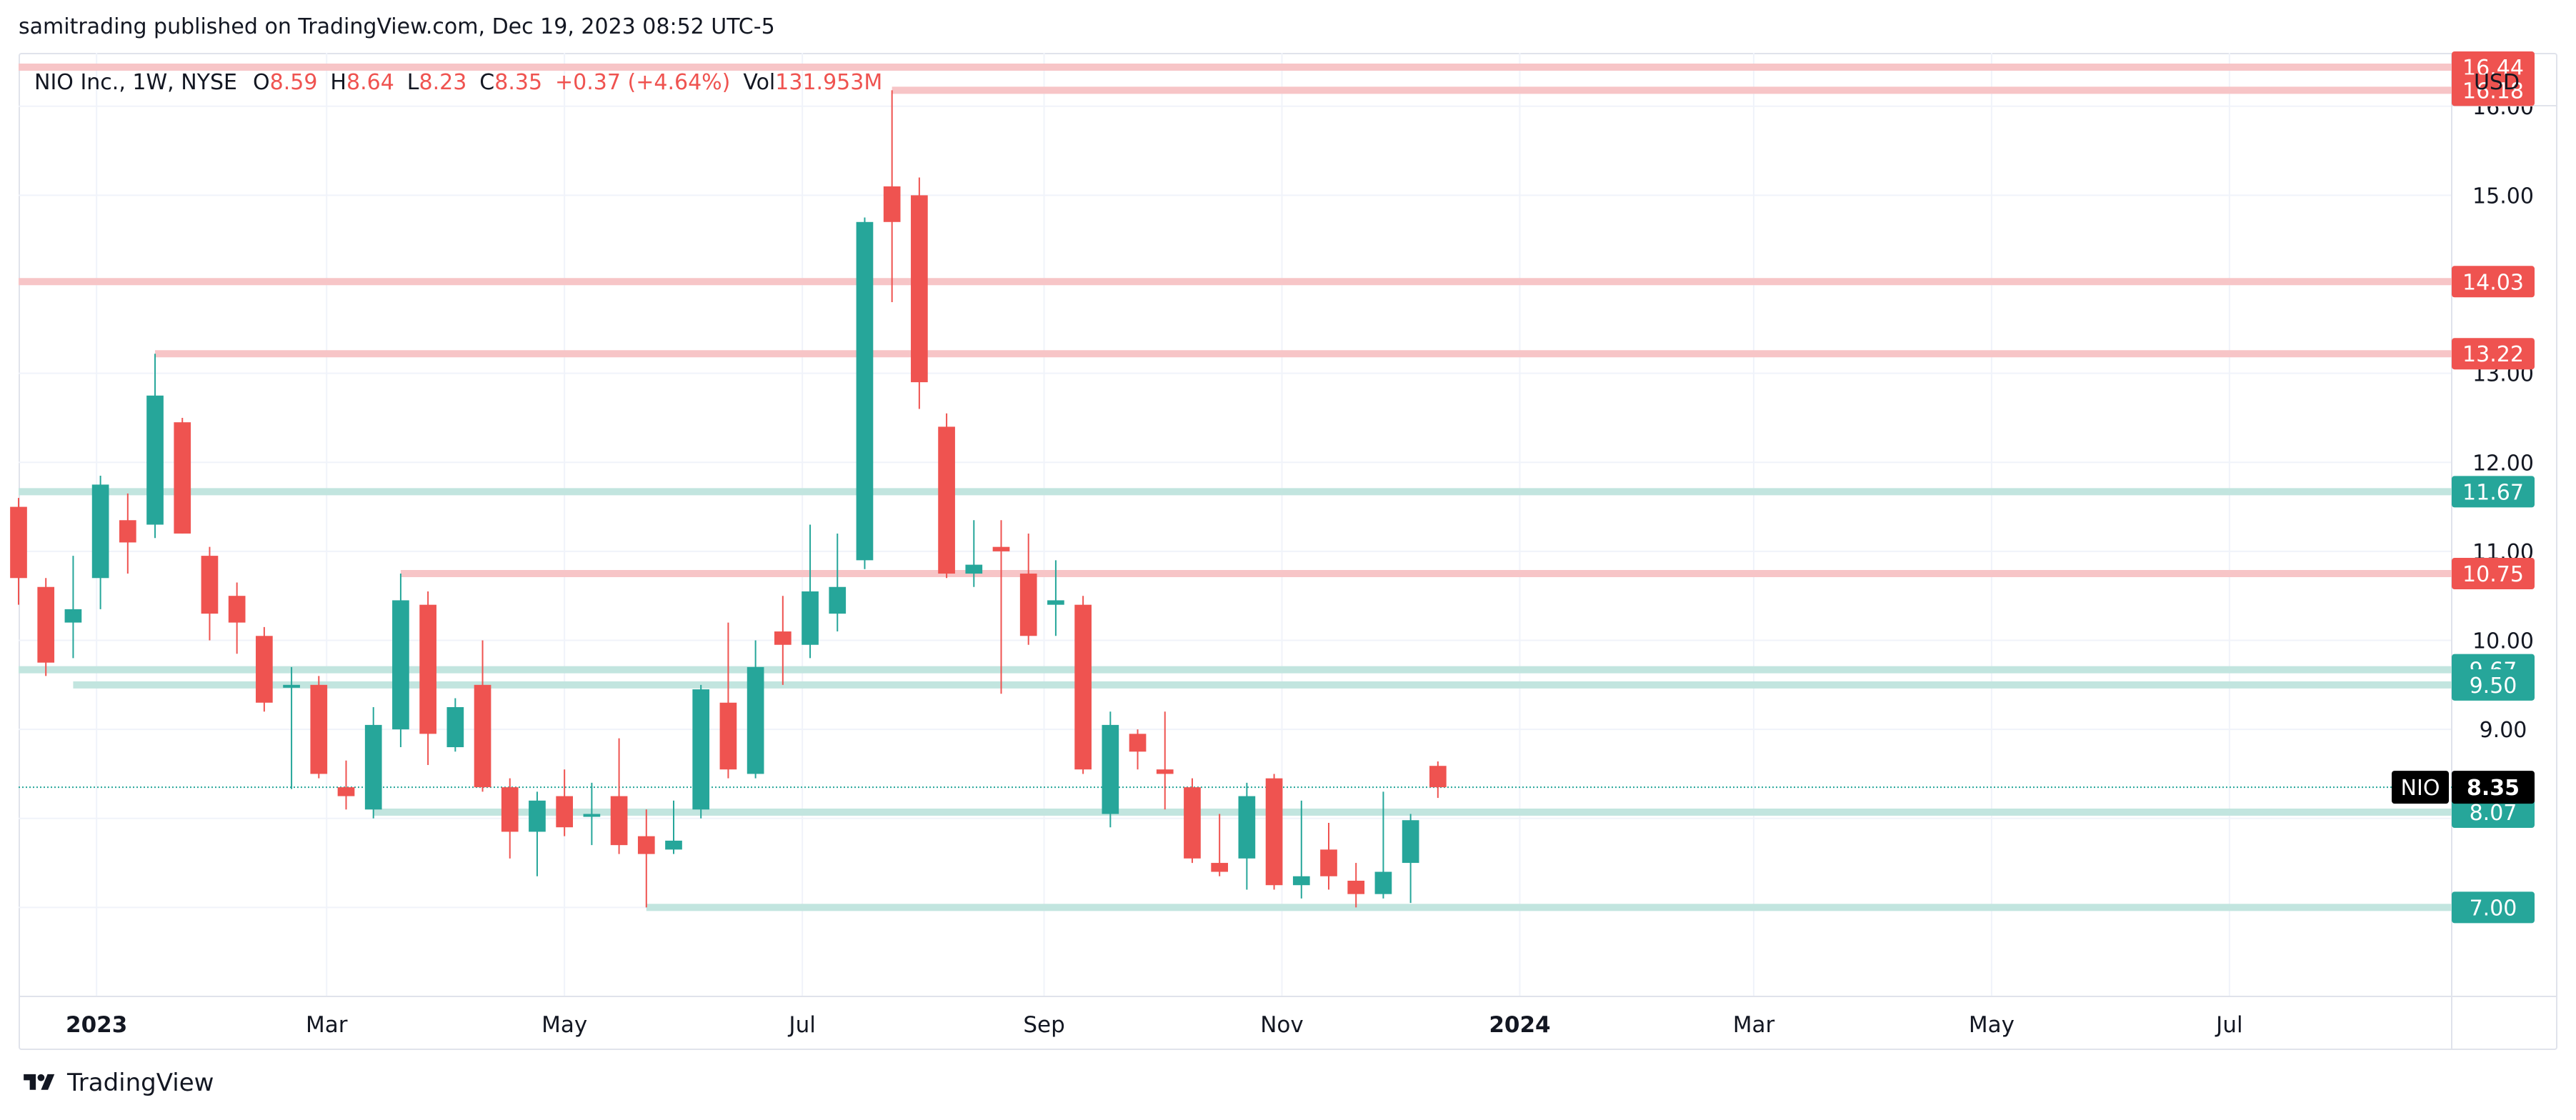 The image size is (2576, 1120). I want to click on legend-close-label: C, so click(487, 82).